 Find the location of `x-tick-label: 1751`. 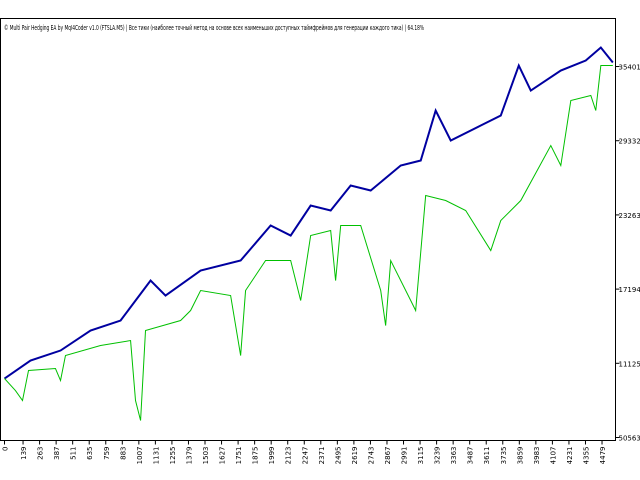

x-tick-label: 1751 is located at coordinates (239, 456).